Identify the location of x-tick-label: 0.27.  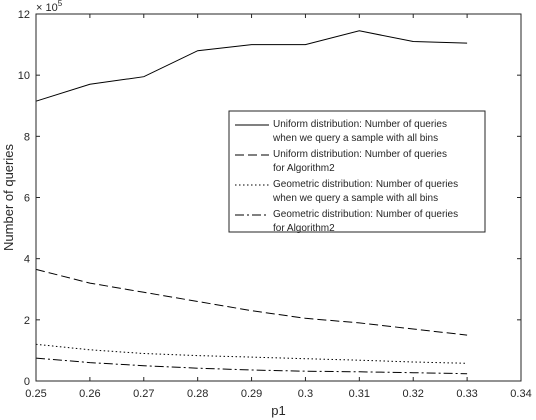
(143, 394).